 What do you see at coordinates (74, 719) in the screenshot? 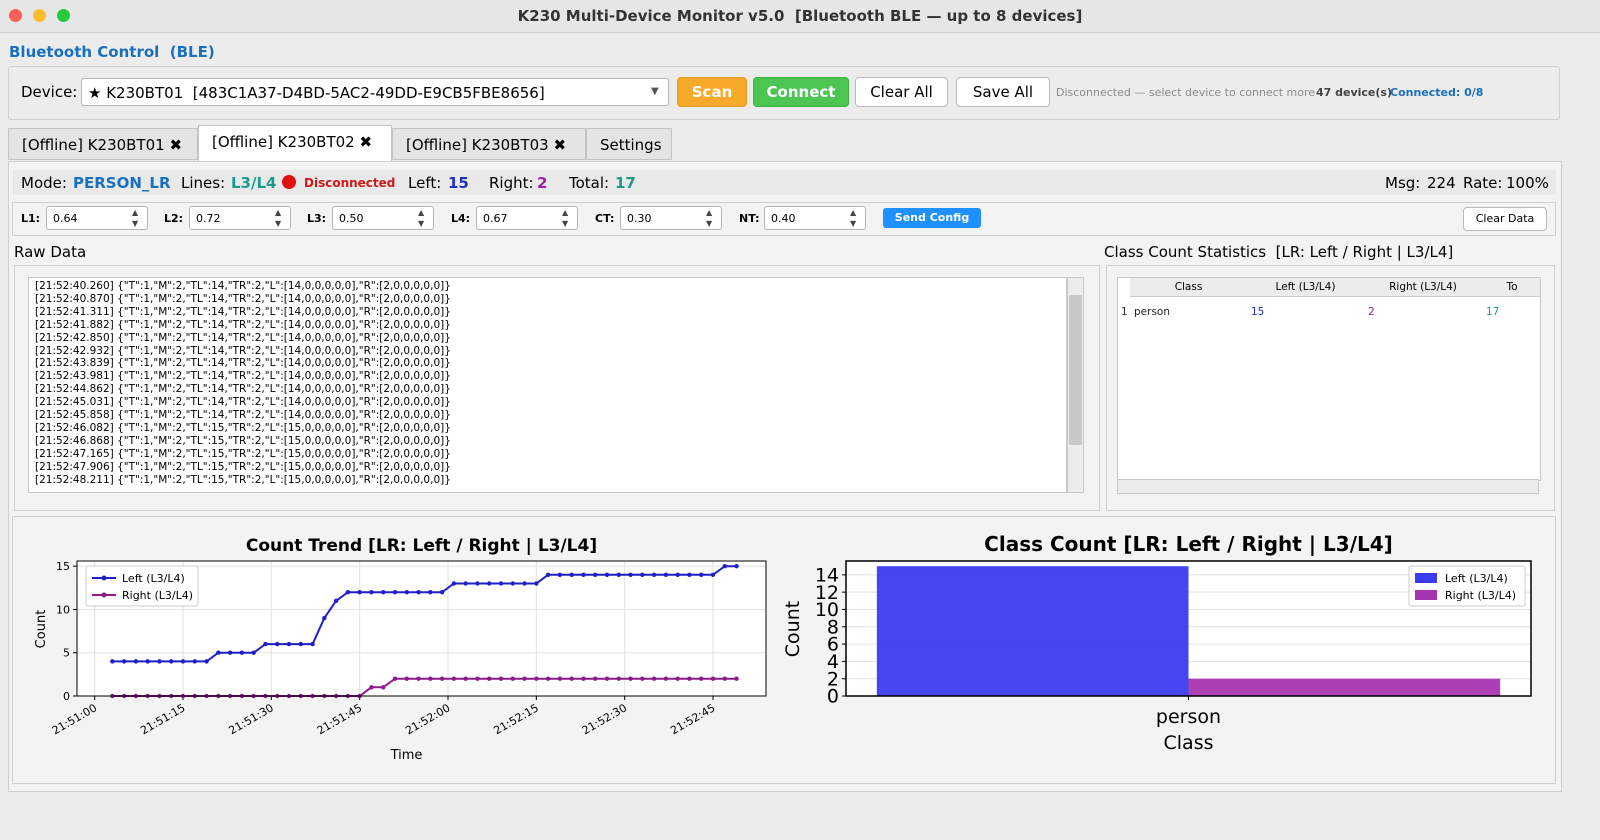
I see `x-tick-label: 21:51:00` at bounding box center [74, 719].